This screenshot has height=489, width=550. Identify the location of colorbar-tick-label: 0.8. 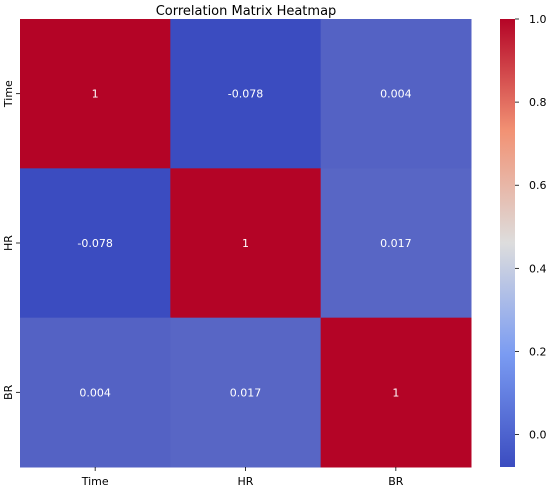
(538, 102).